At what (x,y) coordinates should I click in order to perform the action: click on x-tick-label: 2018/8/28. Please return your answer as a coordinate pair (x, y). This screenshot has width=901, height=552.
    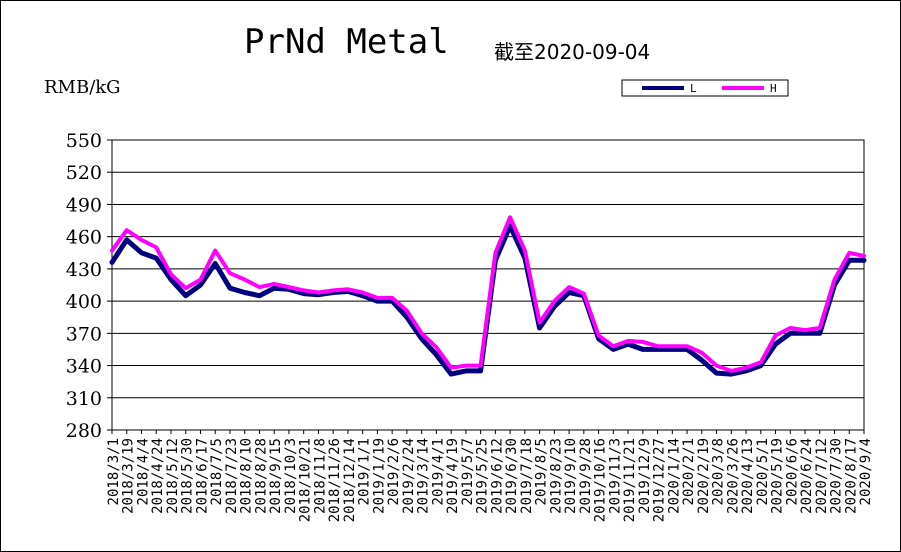
    Looking at the image, I should click on (261, 476).